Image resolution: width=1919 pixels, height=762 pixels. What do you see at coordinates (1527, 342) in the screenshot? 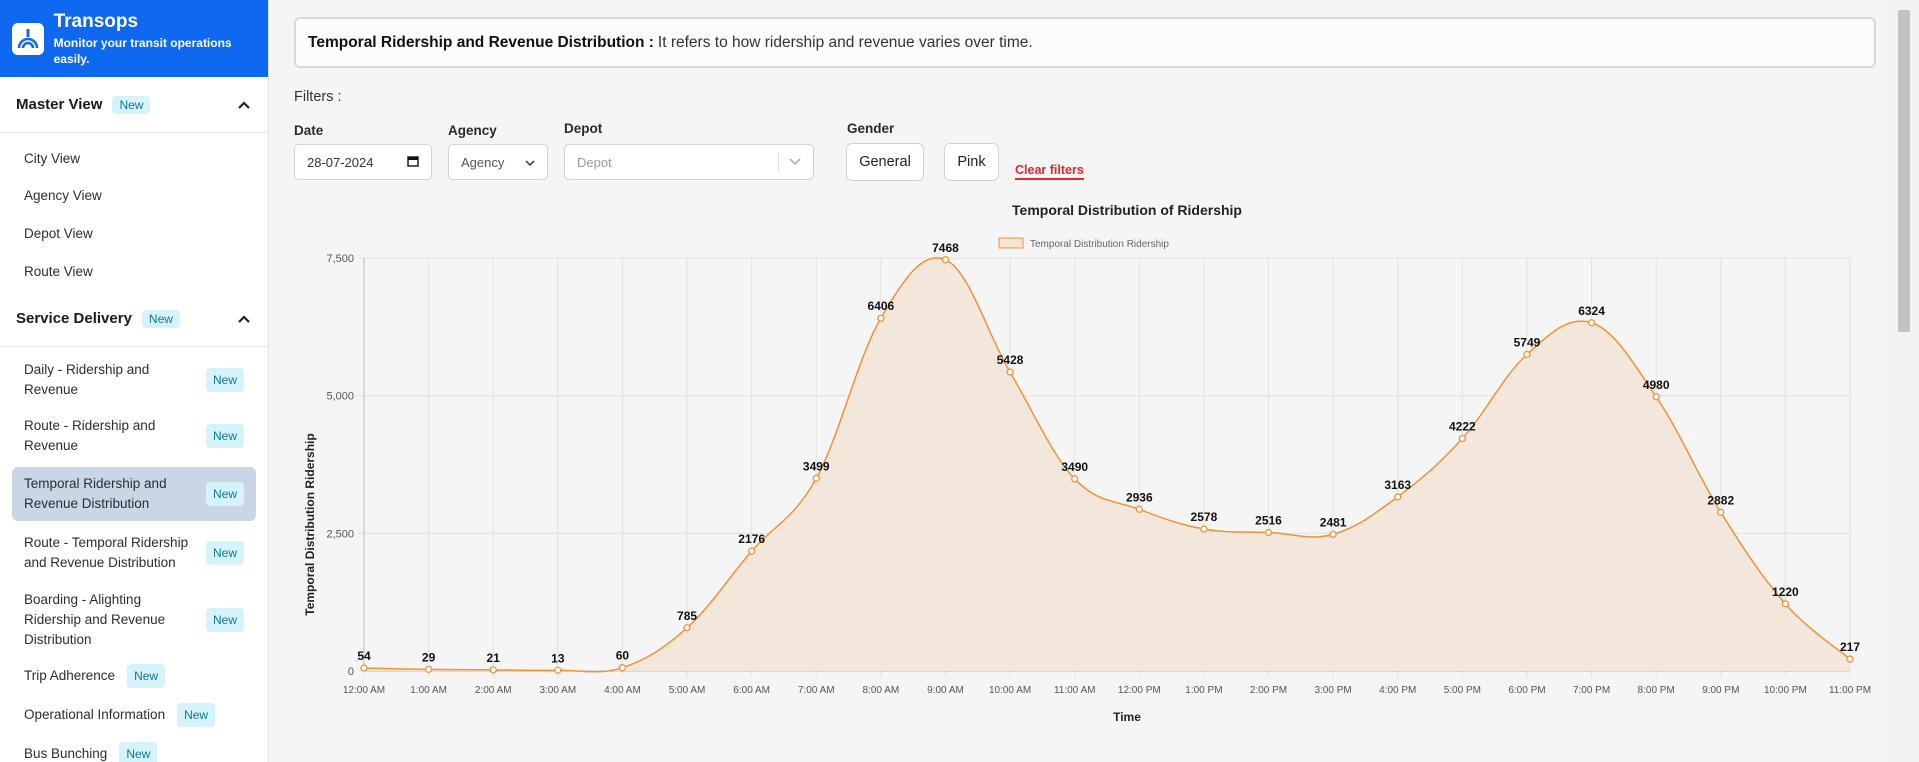
I see `data-label: 5749` at bounding box center [1527, 342].